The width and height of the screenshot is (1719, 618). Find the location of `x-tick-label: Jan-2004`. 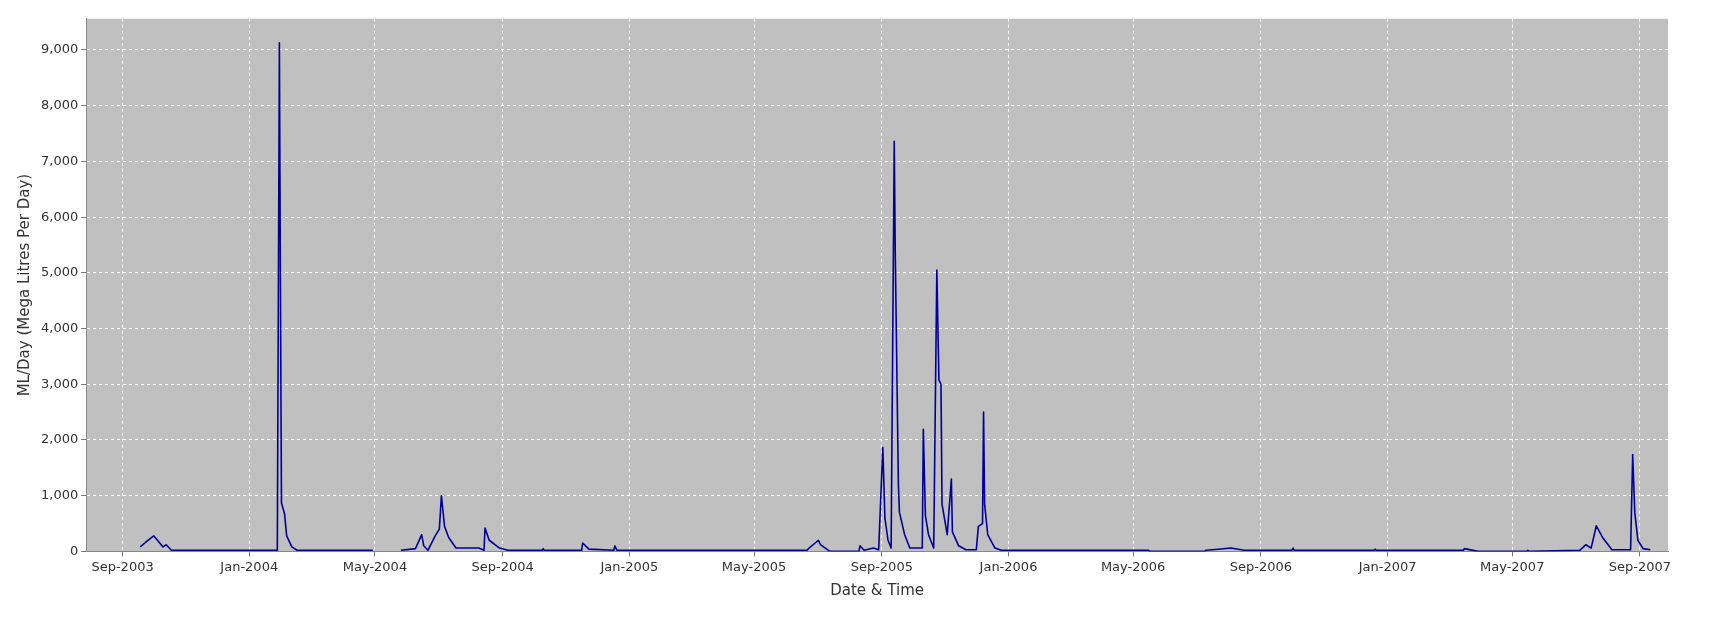

x-tick-label: Jan-2004 is located at coordinates (249, 566).